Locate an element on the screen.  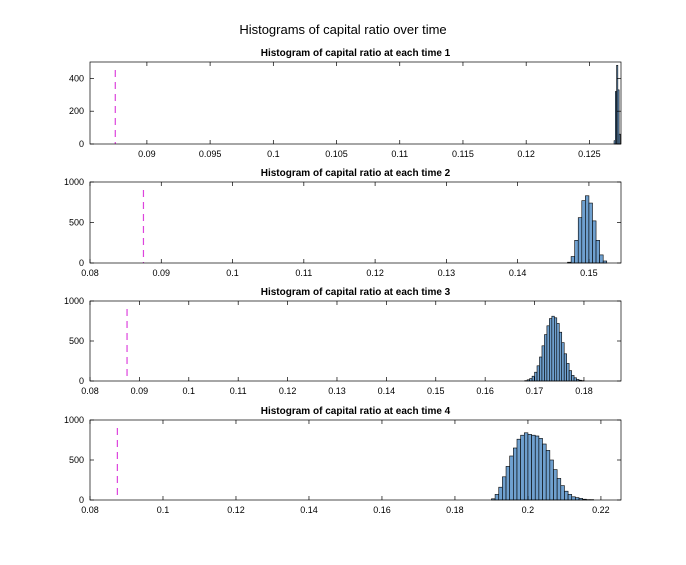
y-tick-label: 400 is located at coordinates (76, 78).